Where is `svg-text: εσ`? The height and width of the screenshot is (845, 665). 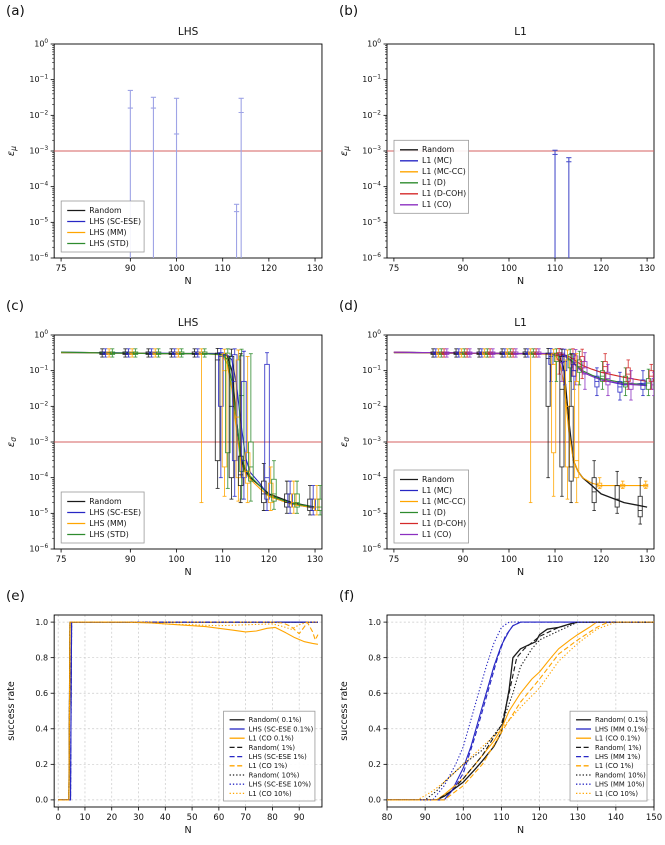 svg-text: εσ is located at coordinates (345, 442).